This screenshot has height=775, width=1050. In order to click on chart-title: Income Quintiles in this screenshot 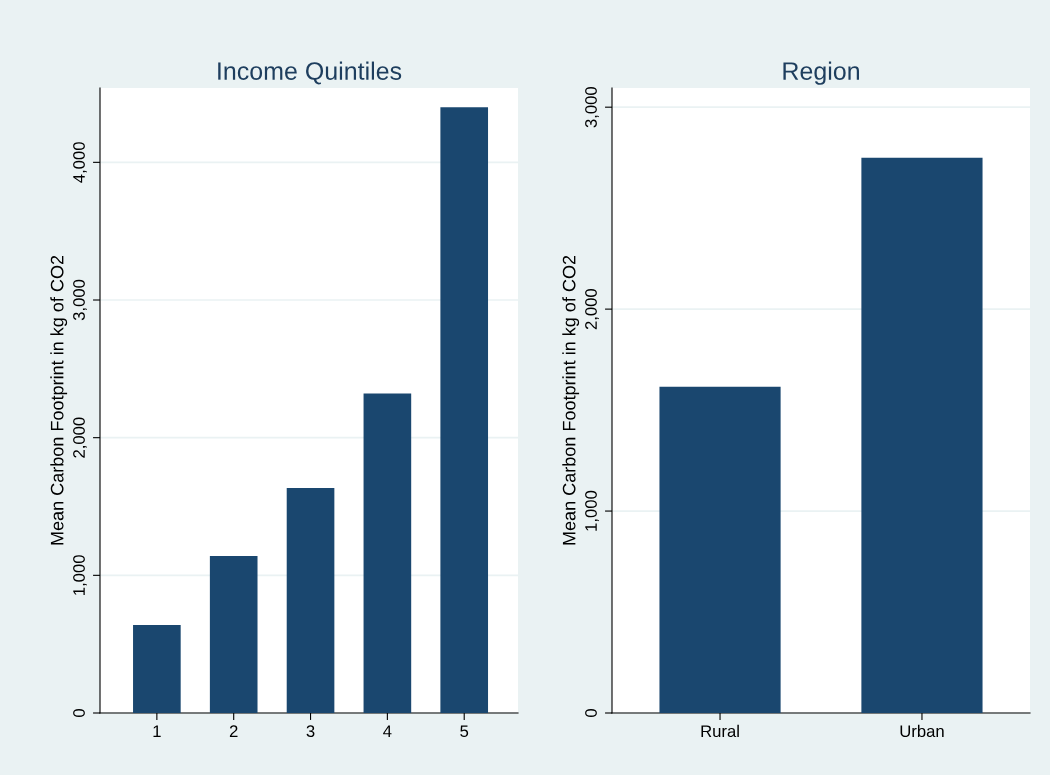, I will do `click(310, 73)`.